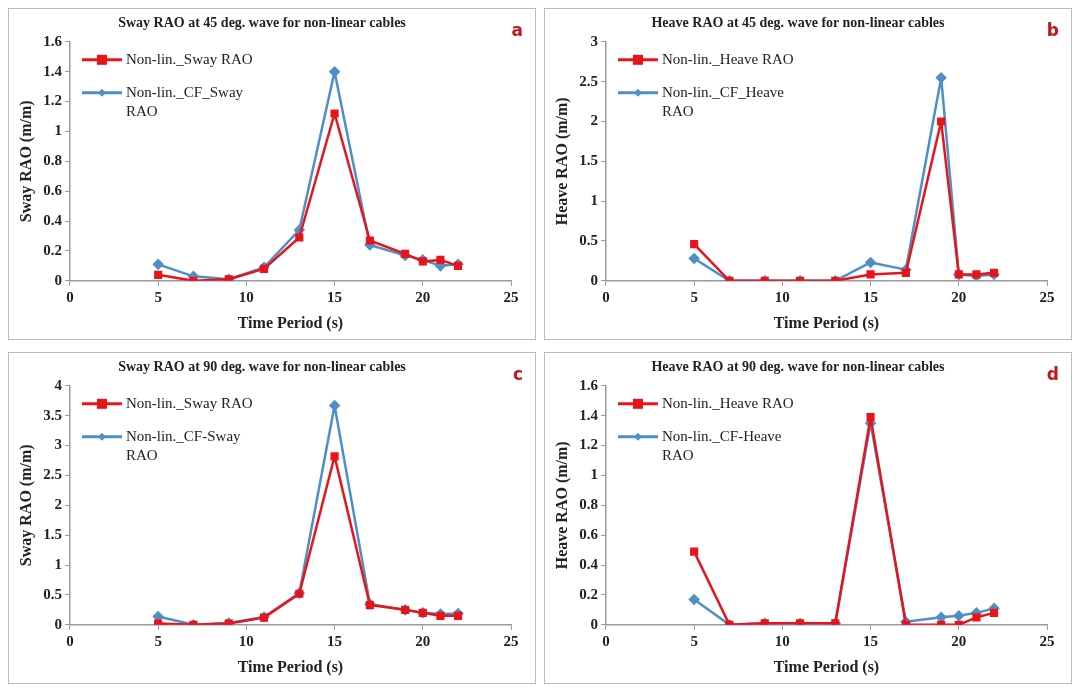  What do you see at coordinates (58, 384) in the screenshot?
I see `y-tick-label: 4` at bounding box center [58, 384].